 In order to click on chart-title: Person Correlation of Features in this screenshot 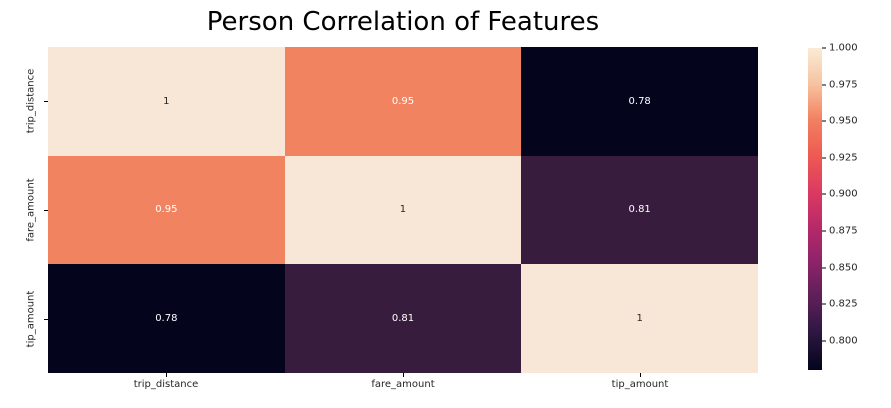, I will do `click(403, 22)`.